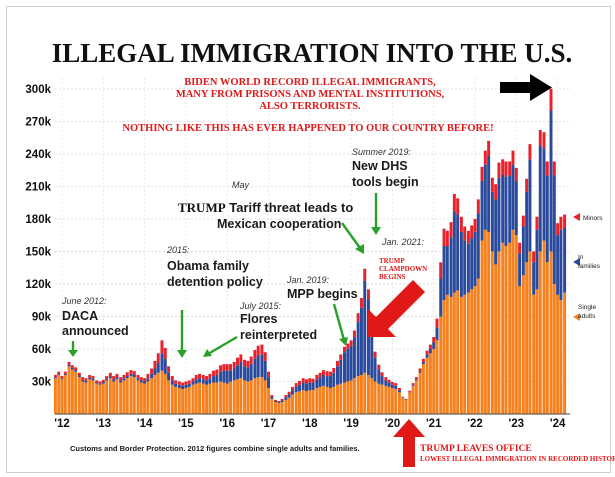 The height and width of the screenshot is (477, 615). I want to click on legend-families-label-2: families, so click(589, 266).